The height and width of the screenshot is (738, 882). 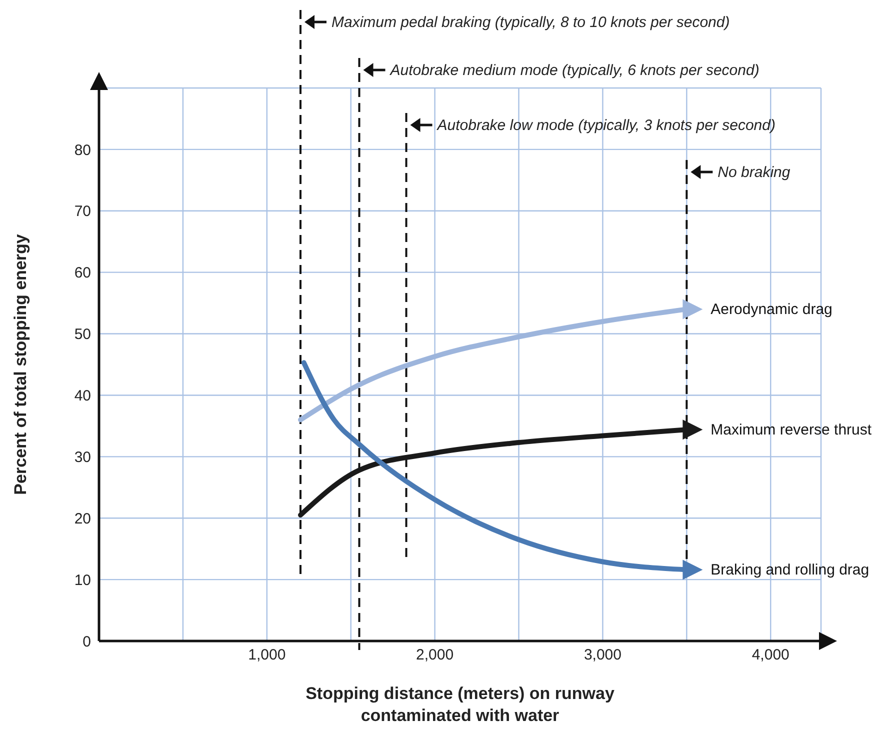 I want to click on x-tick-label: 1,000, so click(x=267, y=655).